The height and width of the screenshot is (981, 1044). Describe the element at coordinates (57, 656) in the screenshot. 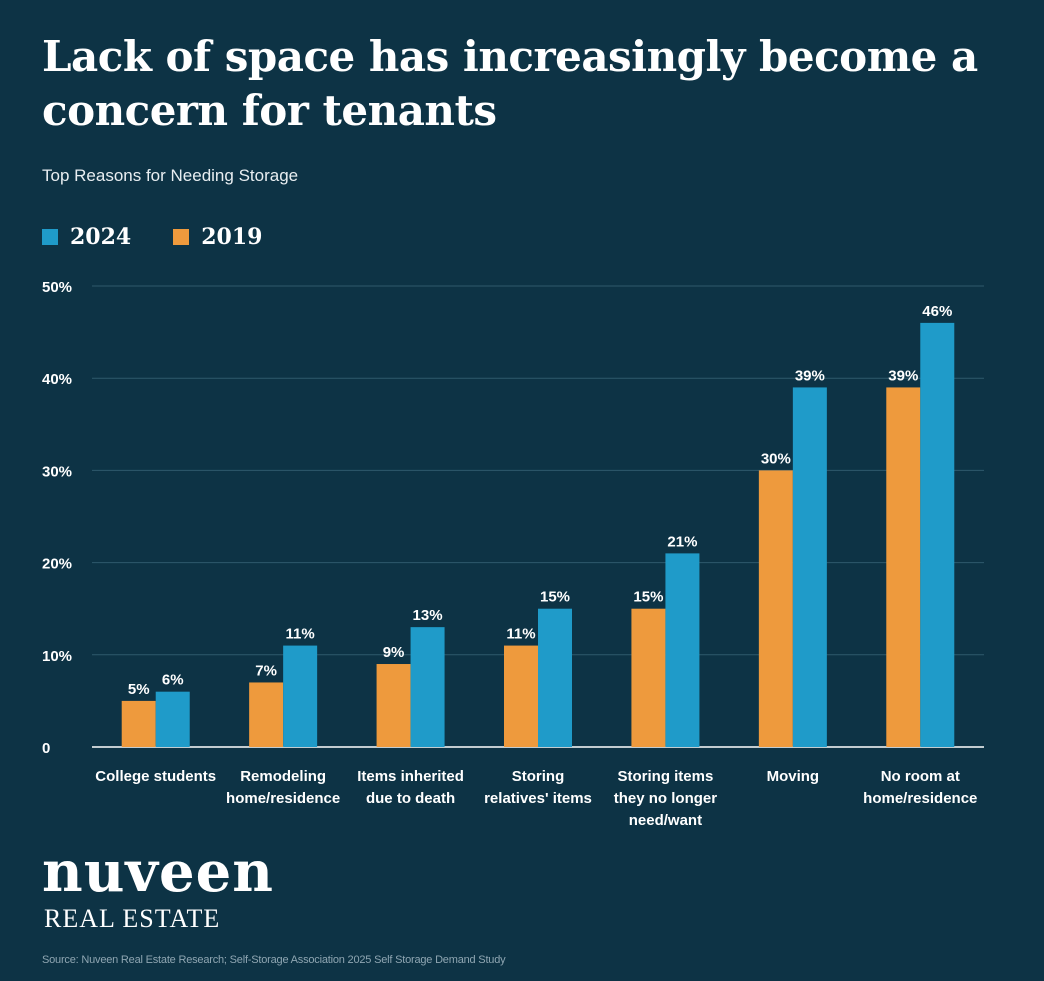

I see `y-tick-label-10: 10%` at that location.